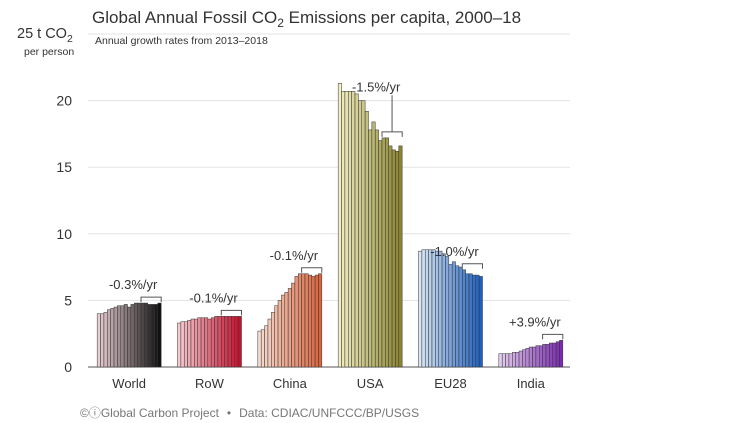 This screenshot has height=423, width=752. I want to click on bar-group-eu28, so click(450, 308).